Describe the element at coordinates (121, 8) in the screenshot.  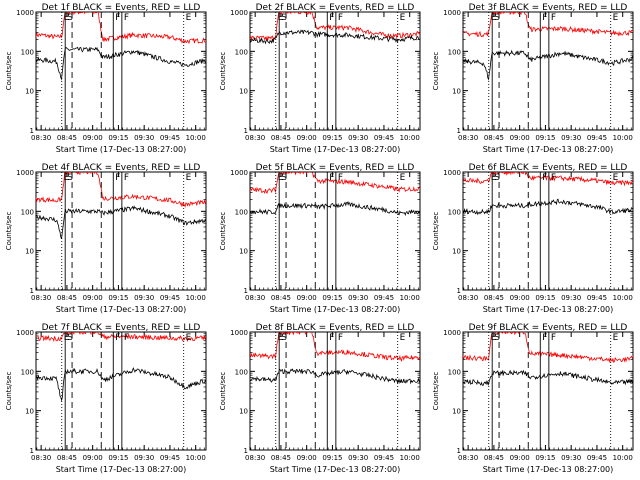
I see `panel-title: Det 1f BLACK = Events, RED = LLD` at that location.